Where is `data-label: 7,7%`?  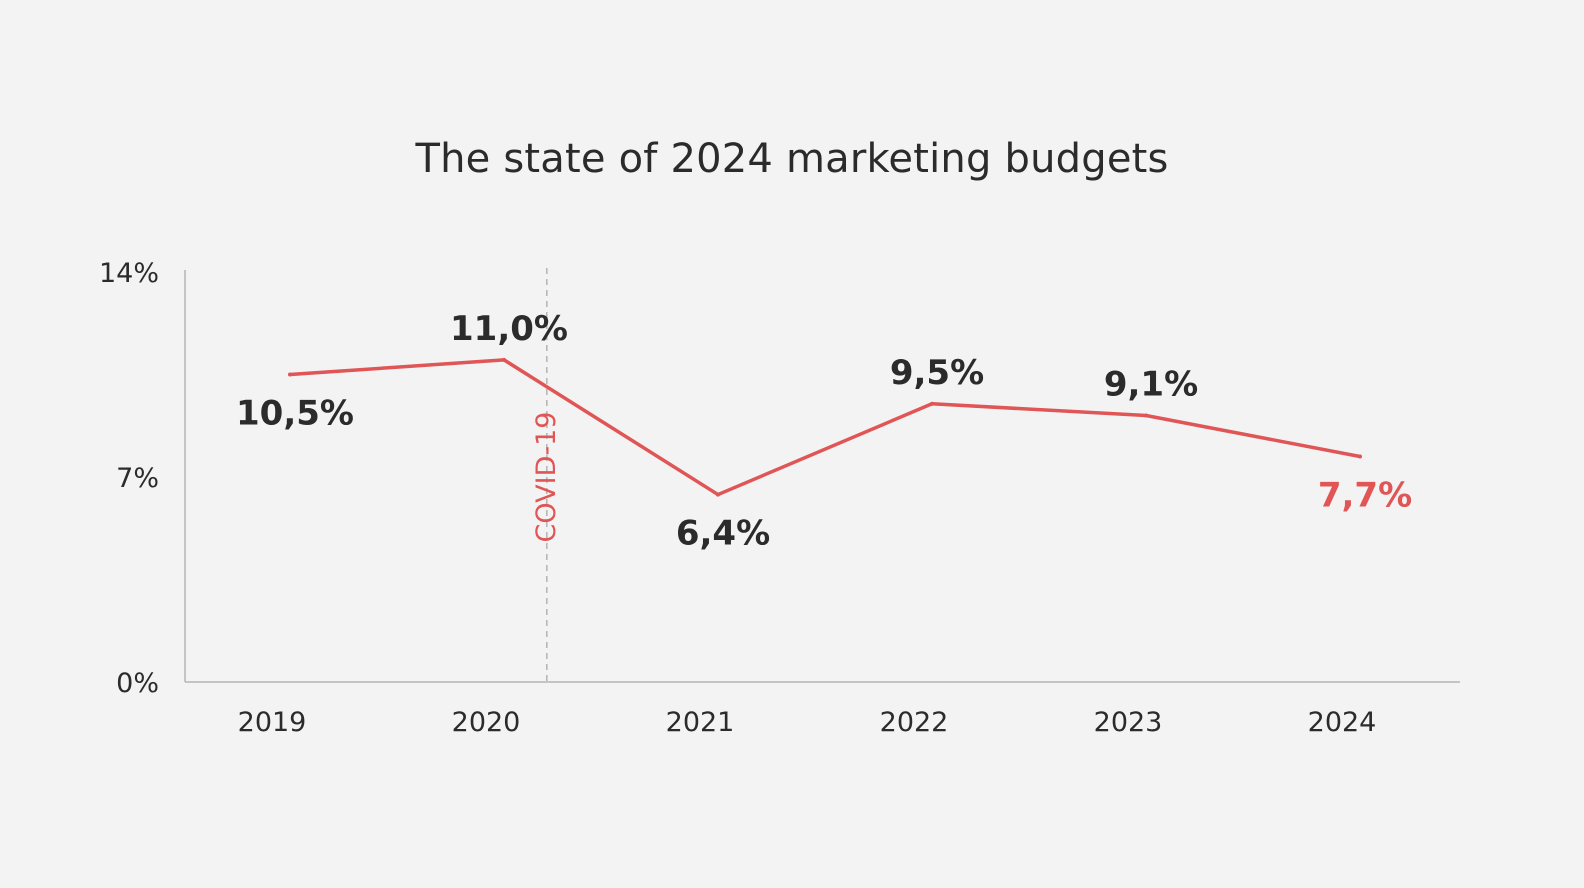
data-label: 7,7% is located at coordinates (1365, 496).